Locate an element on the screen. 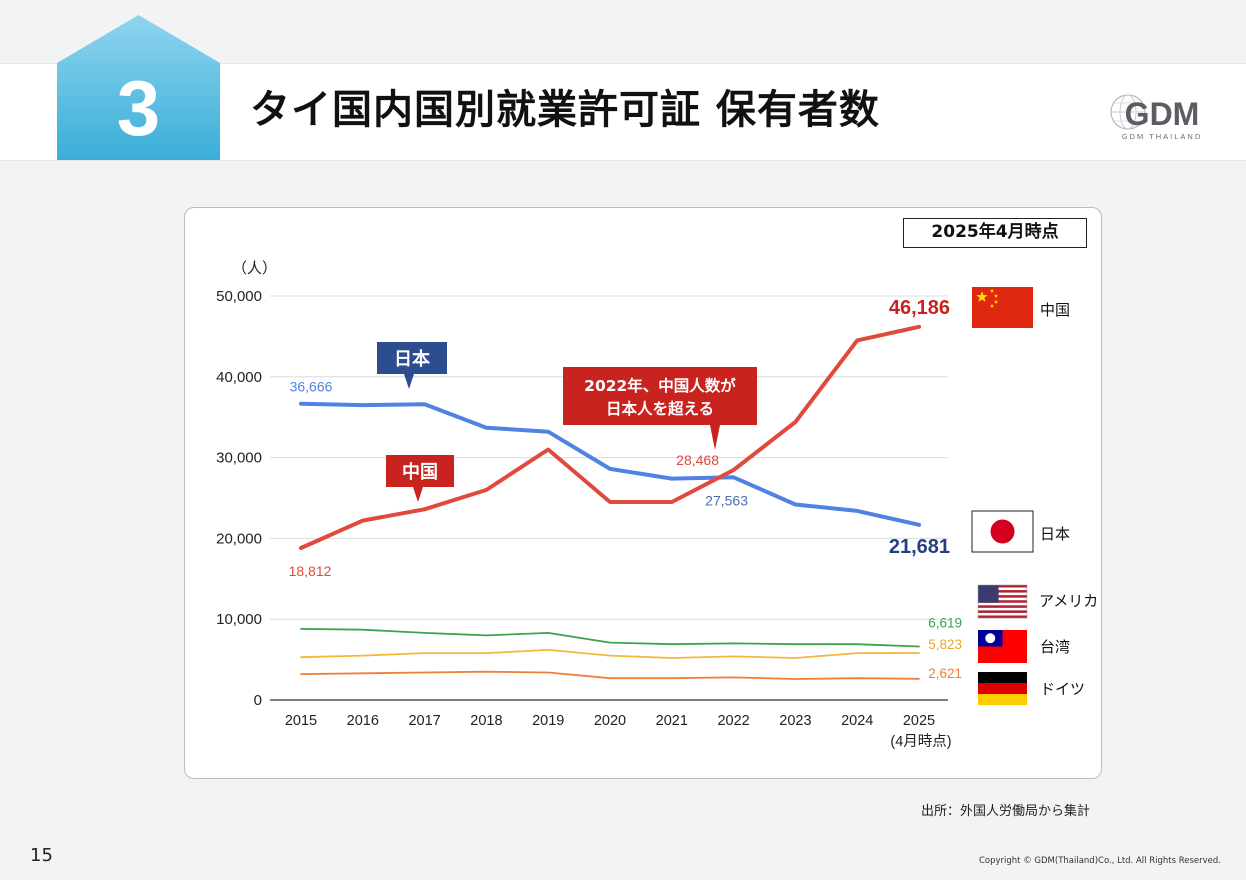 Image resolution: width=1246 pixels, height=880 pixels. data-label-china-7: 28,468 is located at coordinates (697, 460).